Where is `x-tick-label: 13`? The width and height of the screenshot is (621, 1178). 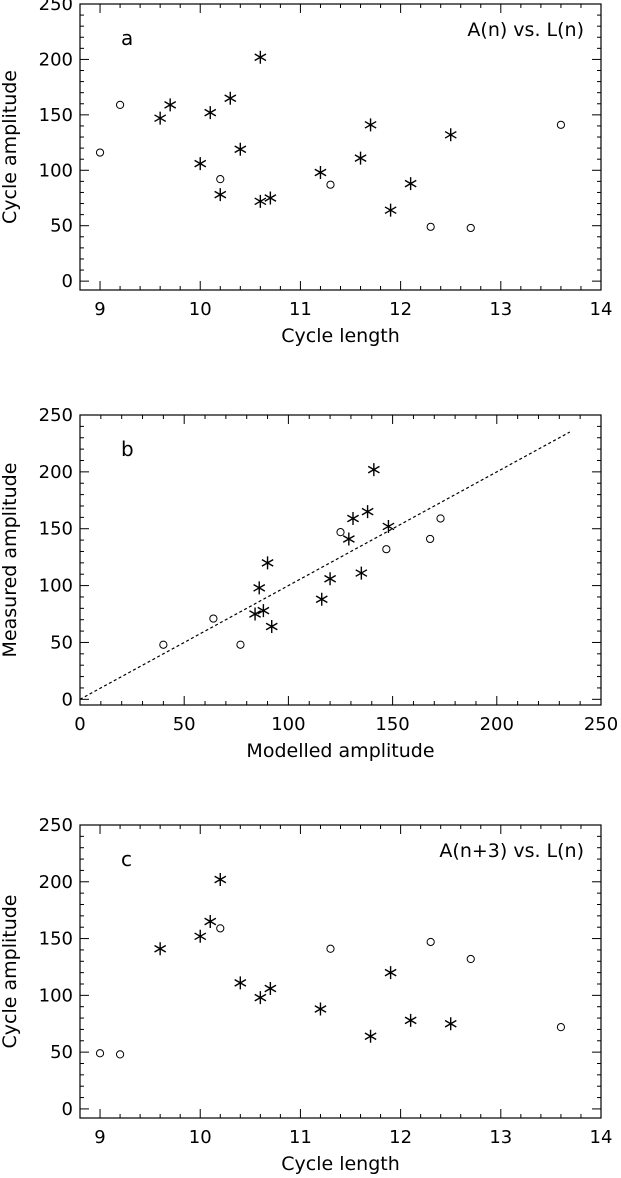
x-tick-label: 13 is located at coordinates (500, 309).